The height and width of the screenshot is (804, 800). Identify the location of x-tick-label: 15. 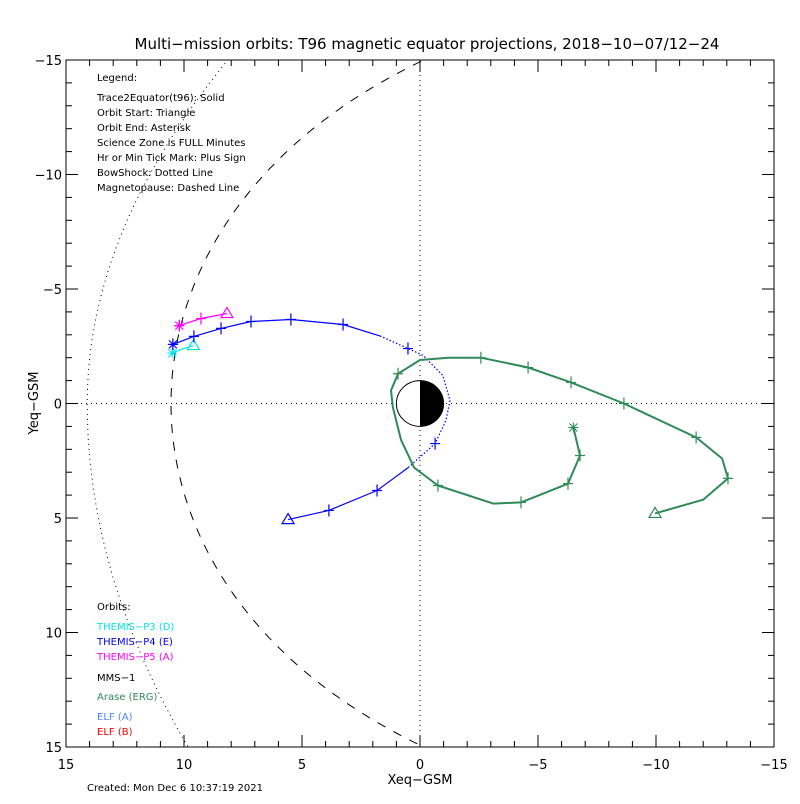
(66, 765).